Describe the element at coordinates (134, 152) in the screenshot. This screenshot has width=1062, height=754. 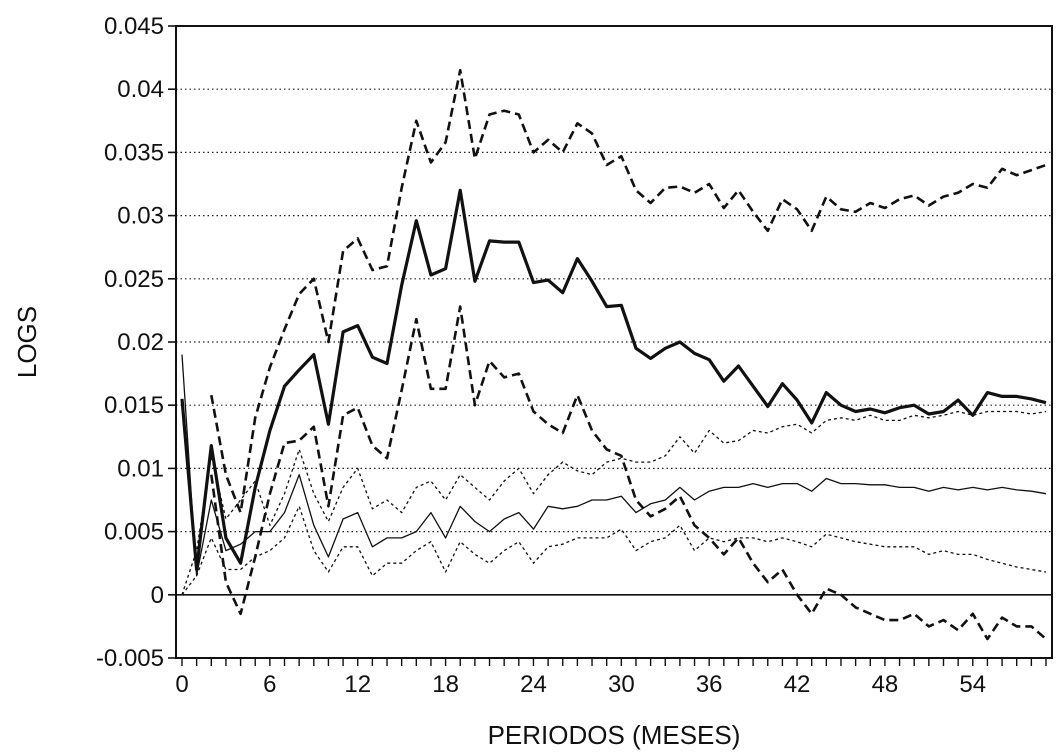
I see `y-tick-label: 0.035` at that location.